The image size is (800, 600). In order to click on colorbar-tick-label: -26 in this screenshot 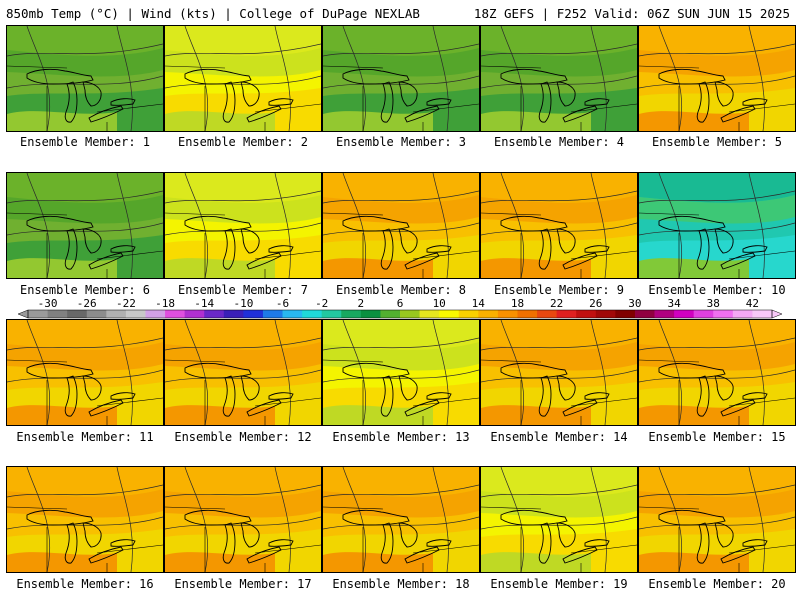, I will do `click(87, 303)`.